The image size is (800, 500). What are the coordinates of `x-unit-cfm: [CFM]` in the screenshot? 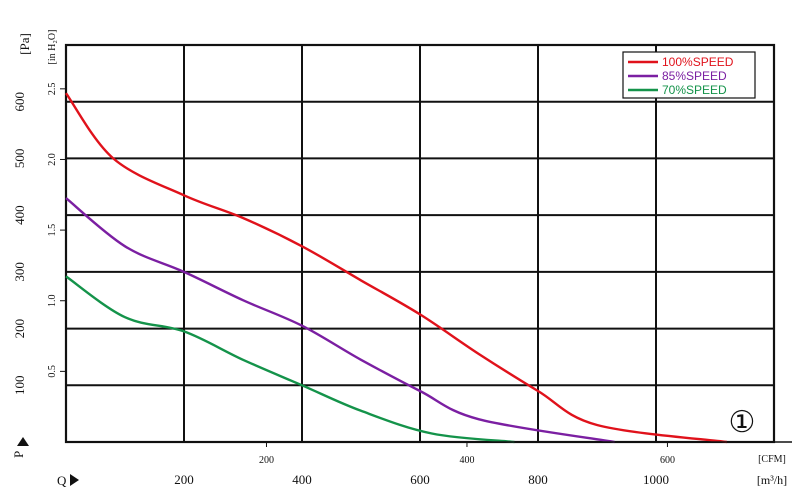 It's located at (772, 459).